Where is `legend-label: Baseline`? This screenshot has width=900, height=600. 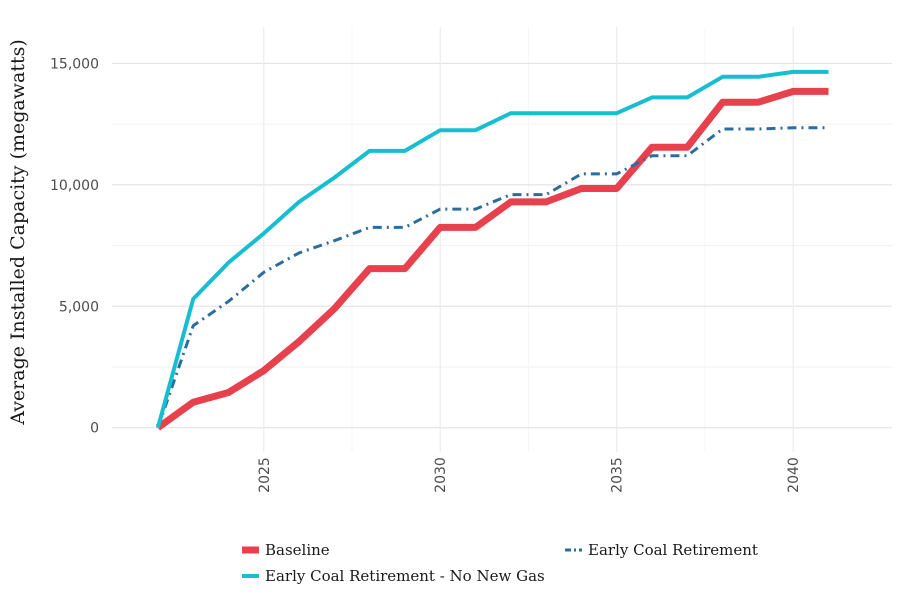
legend-label: Baseline is located at coordinates (297, 550).